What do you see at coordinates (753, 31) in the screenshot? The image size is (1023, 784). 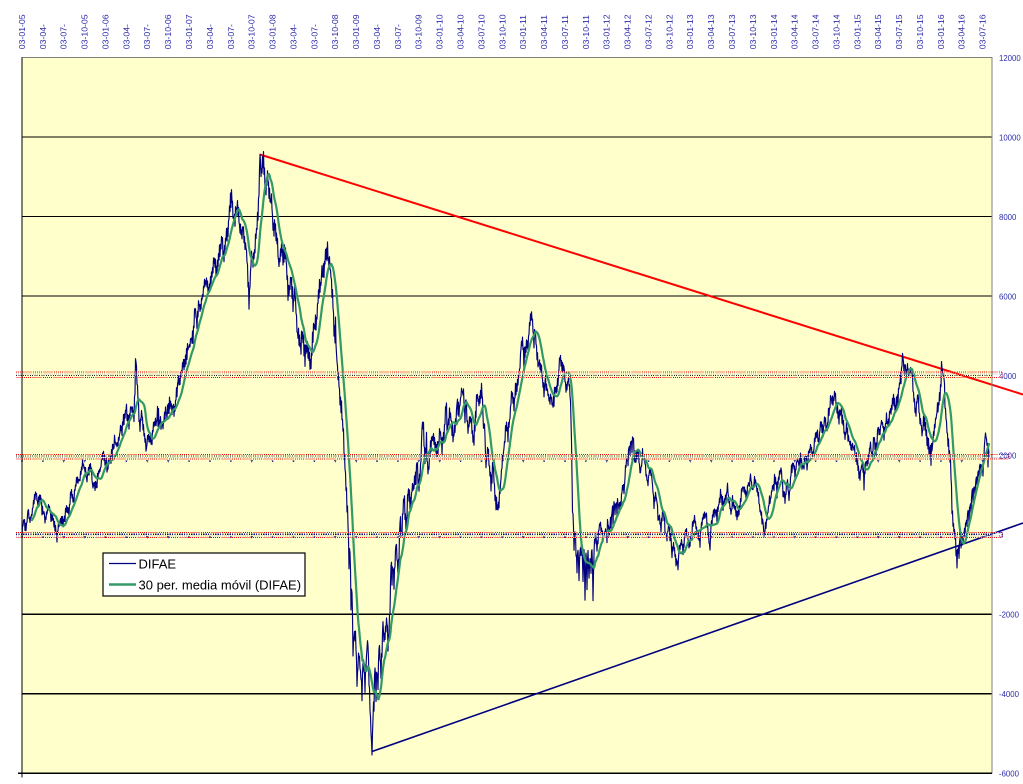 I see `svg-text: 03-10-13` at bounding box center [753, 31].